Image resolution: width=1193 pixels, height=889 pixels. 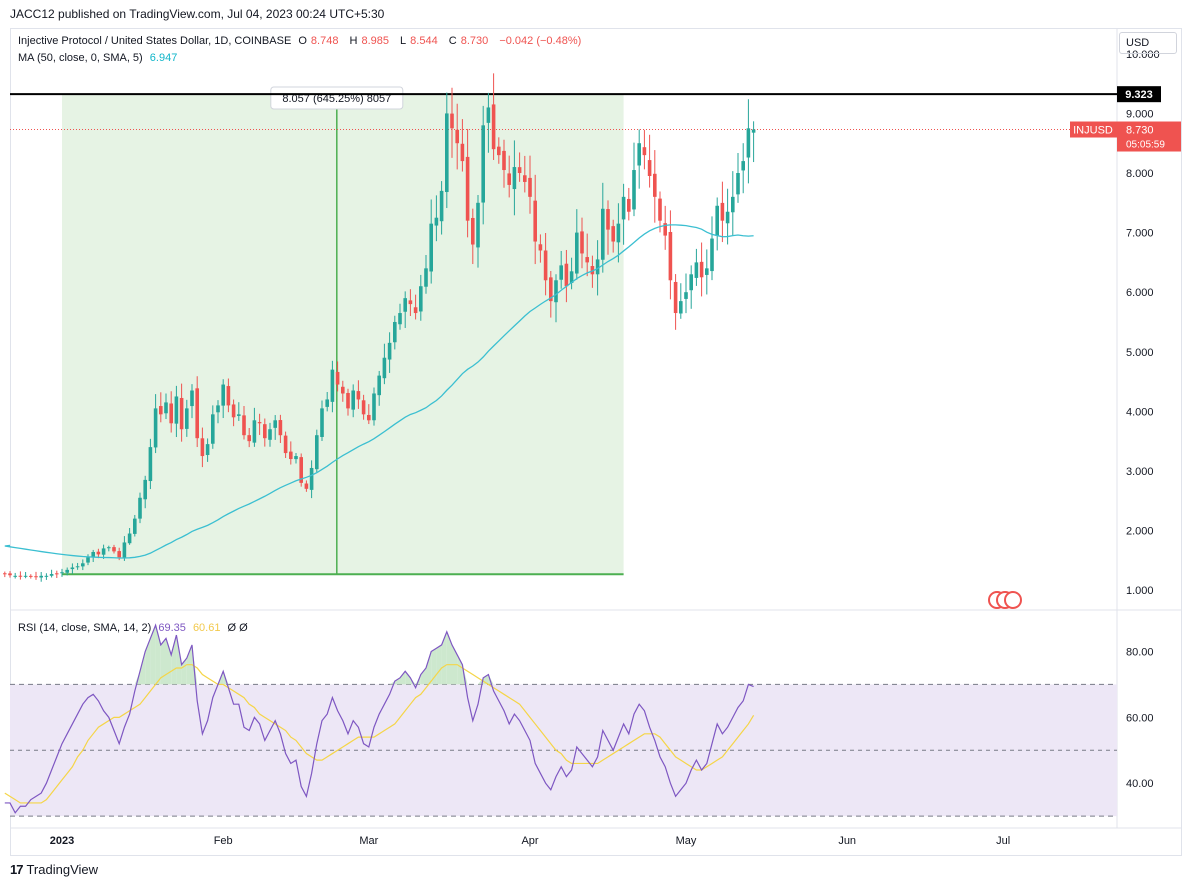 What do you see at coordinates (54, 869) in the screenshot?
I see `tradingview-logo: 17 TradingView` at bounding box center [54, 869].